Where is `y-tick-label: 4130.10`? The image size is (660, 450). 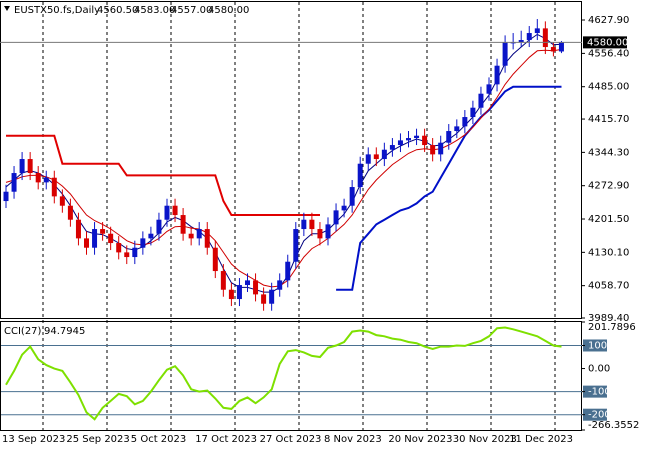
y-tick-label: 4130.10 is located at coordinates (608, 252).